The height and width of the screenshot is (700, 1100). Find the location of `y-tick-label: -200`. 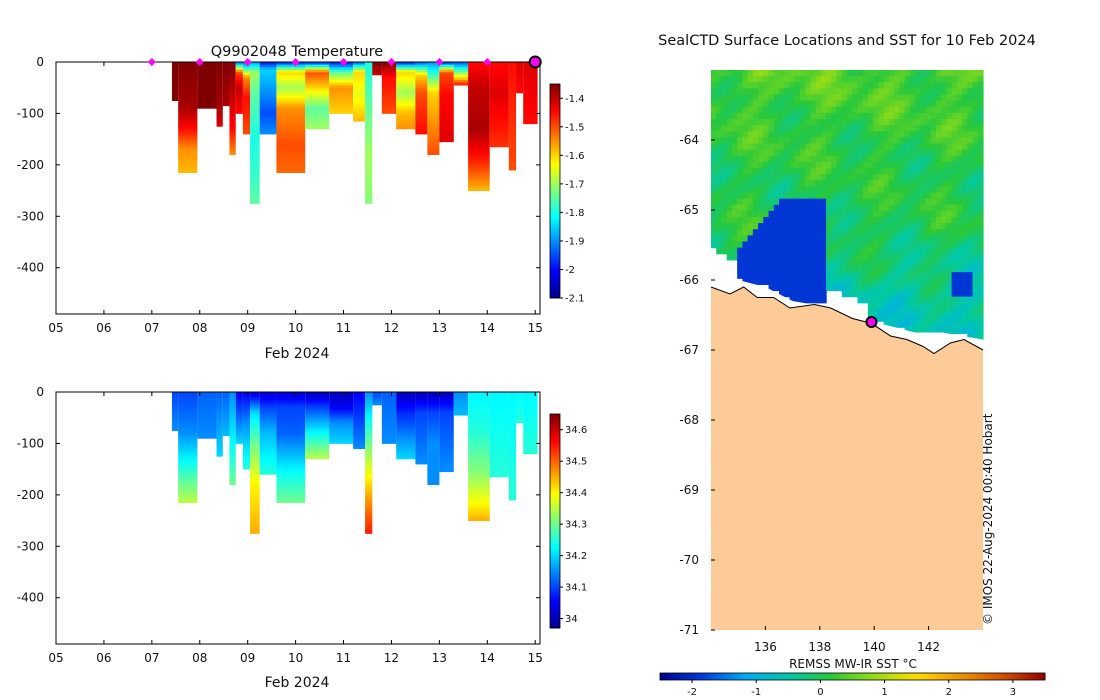

y-tick-label: -200 is located at coordinates (30, 165).